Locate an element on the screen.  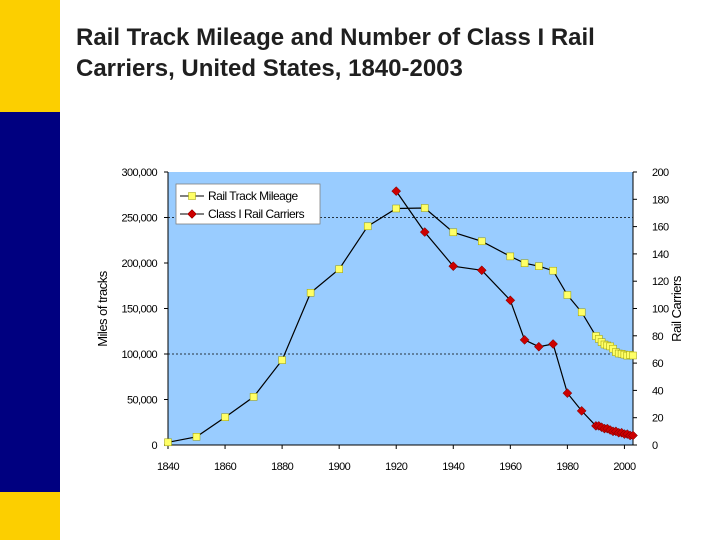
x-tick-label: 1860 is located at coordinates (225, 467).